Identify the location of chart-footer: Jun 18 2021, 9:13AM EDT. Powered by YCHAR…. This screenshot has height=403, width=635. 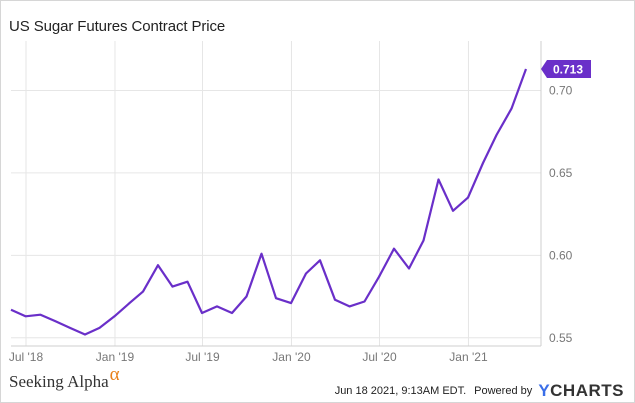
(479, 389).